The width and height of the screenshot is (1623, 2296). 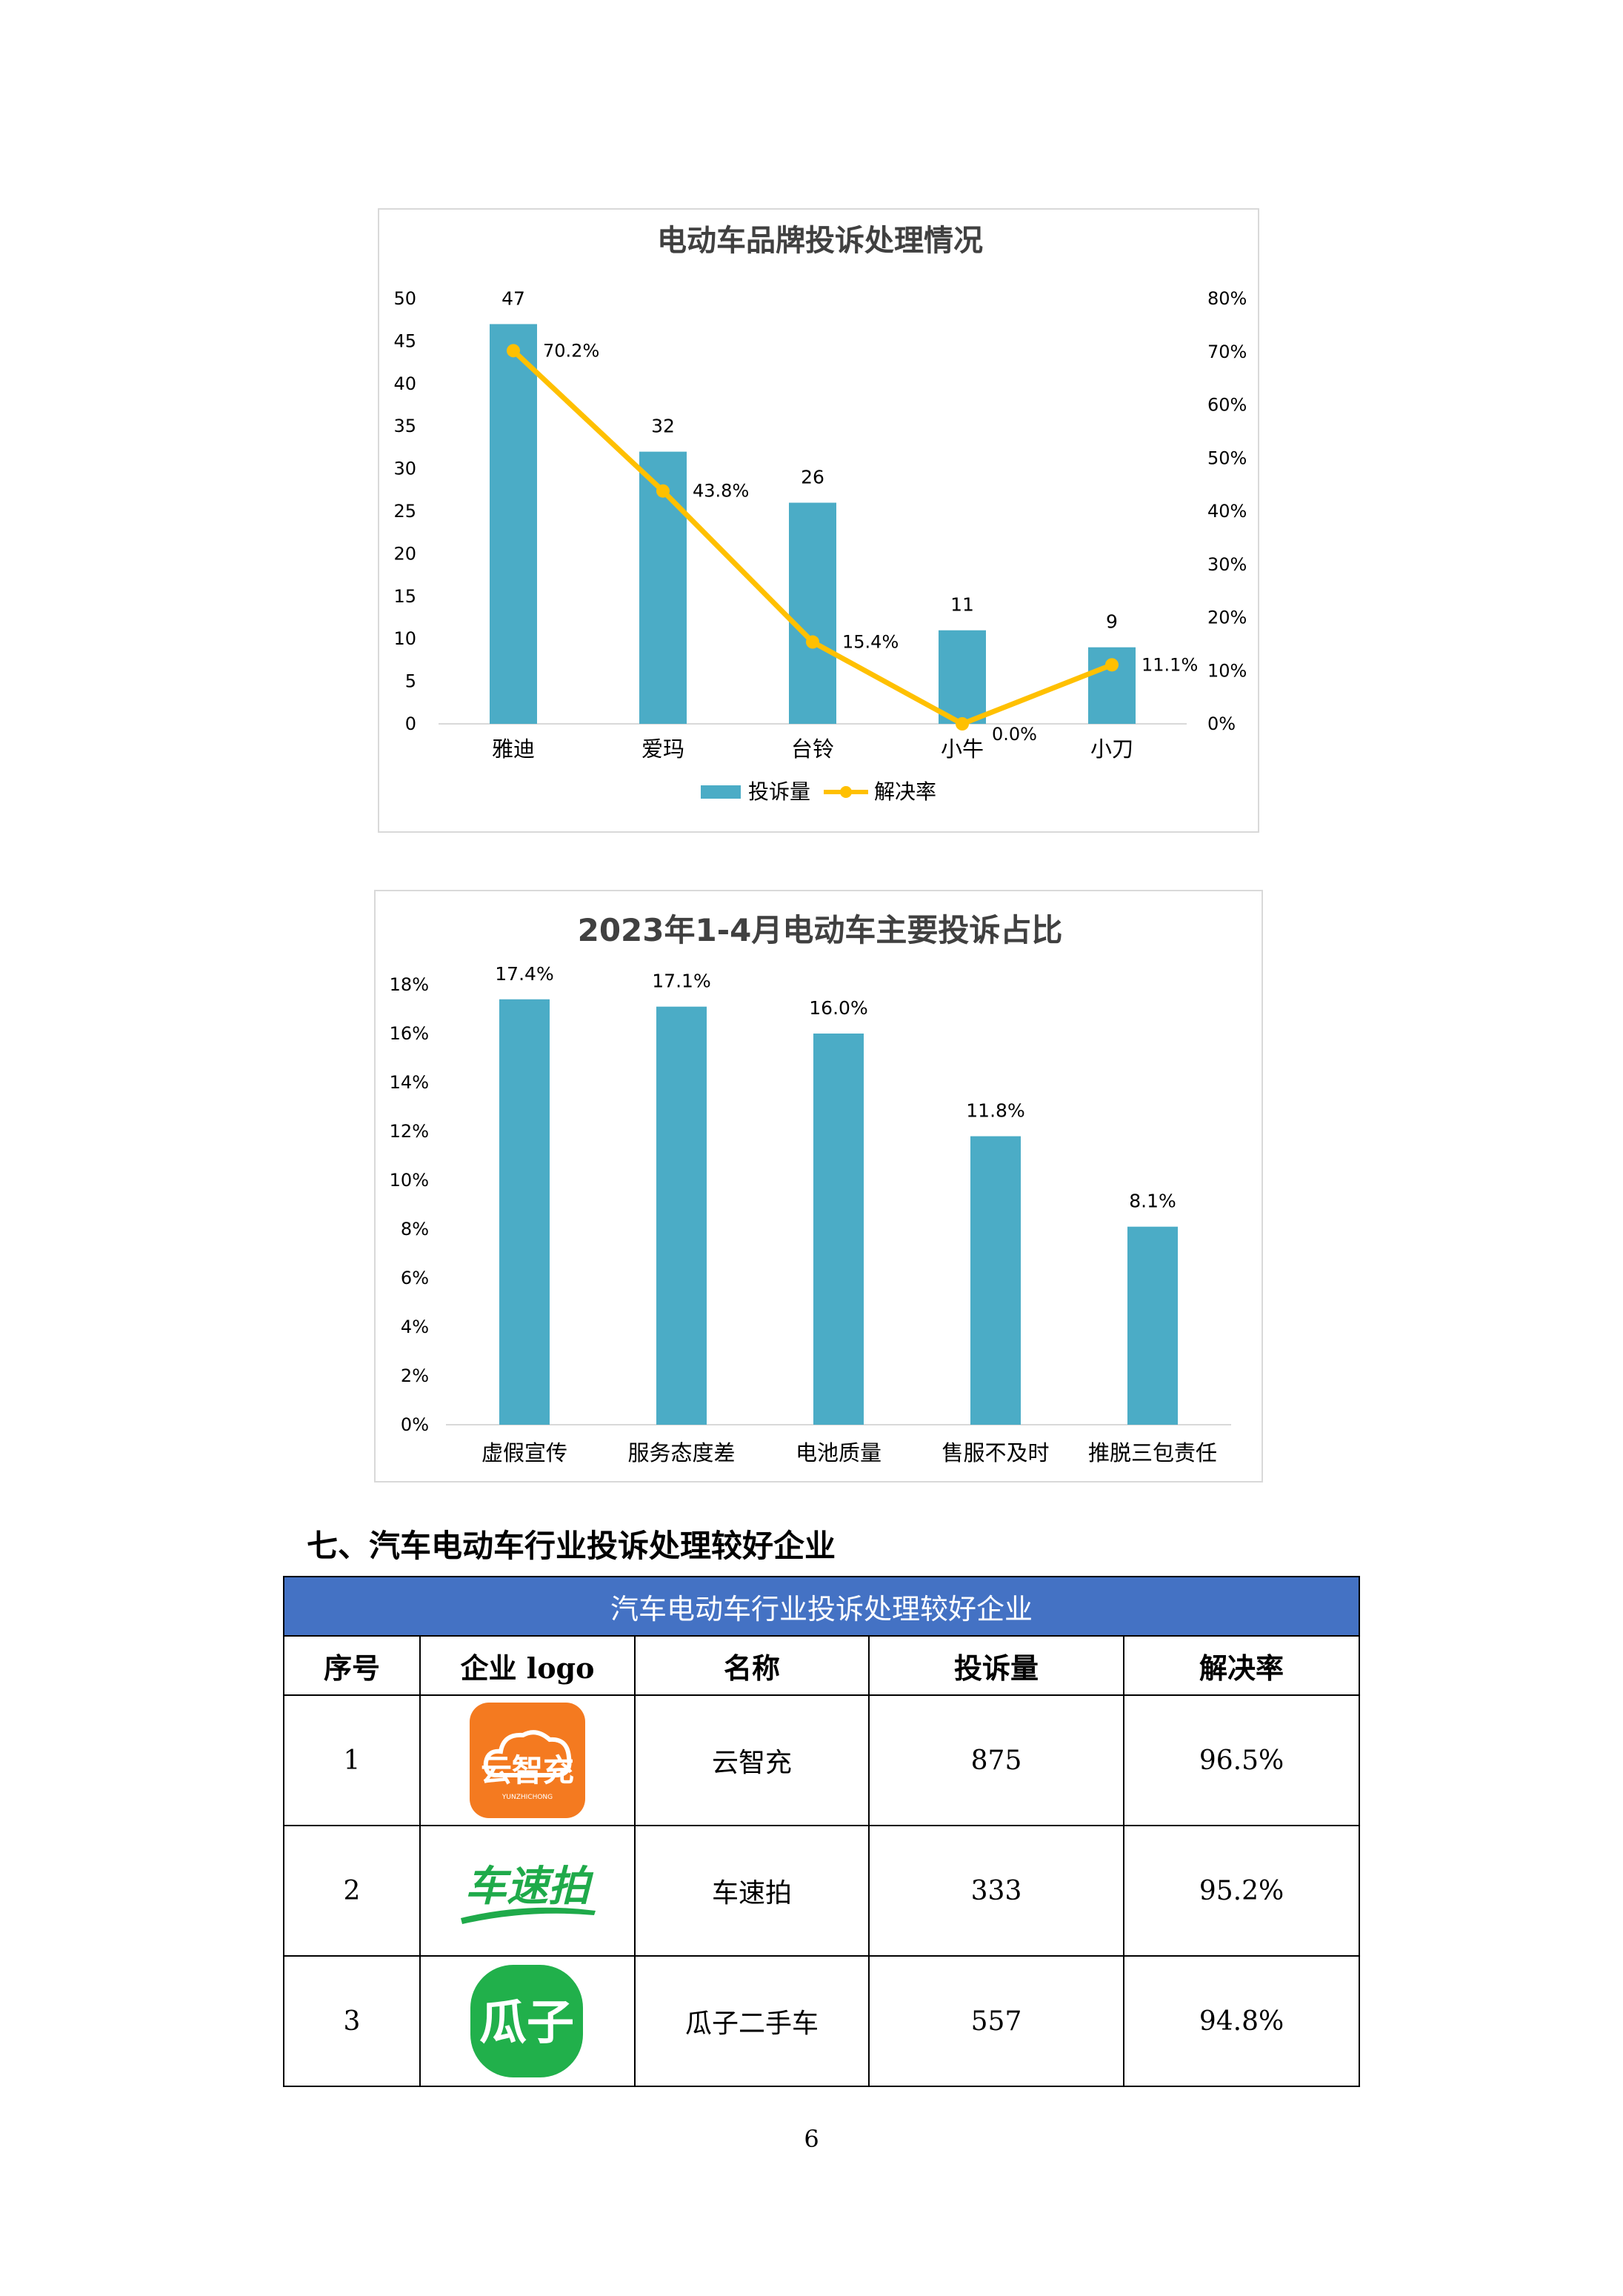 What do you see at coordinates (1241, 1891) in the screenshot?
I see `row-rate: 95.2%` at bounding box center [1241, 1891].